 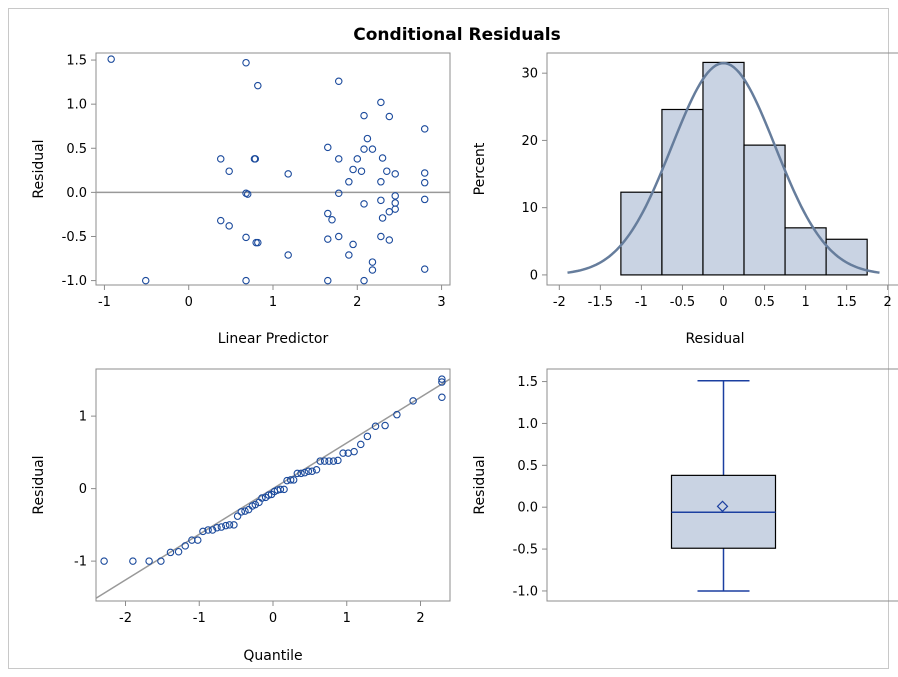 I want to click on p4-ytick-label: -1.0, so click(x=525, y=591).